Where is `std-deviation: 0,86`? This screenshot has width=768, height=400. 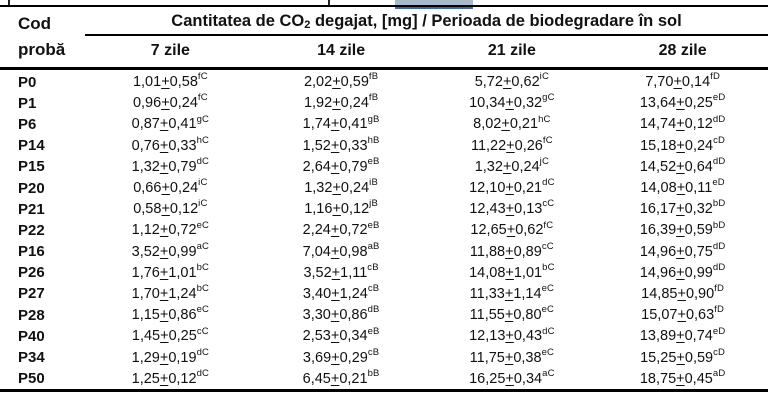 std-deviation: 0,86 is located at coordinates (353, 315).